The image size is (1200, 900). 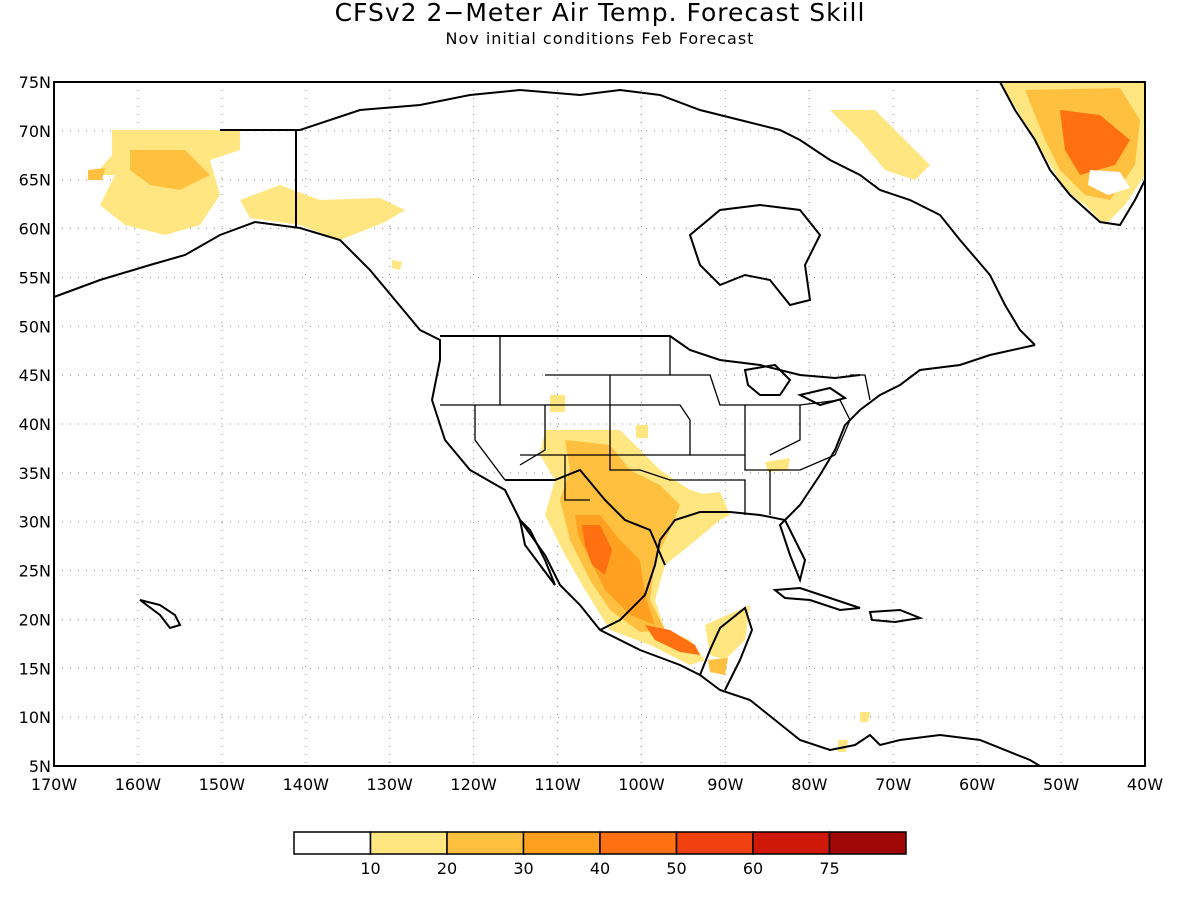 What do you see at coordinates (35, 668) in the screenshot?
I see `lat-label: 15N` at bounding box center [35, 668].